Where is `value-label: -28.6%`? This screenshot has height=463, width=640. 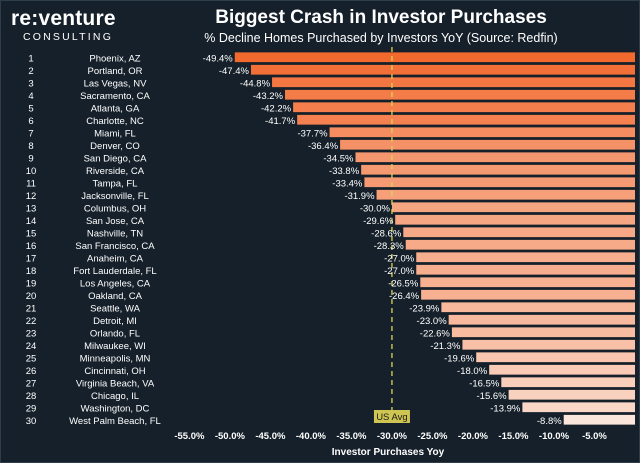 value-label: -28.6% is located at coordinates (386, 233).